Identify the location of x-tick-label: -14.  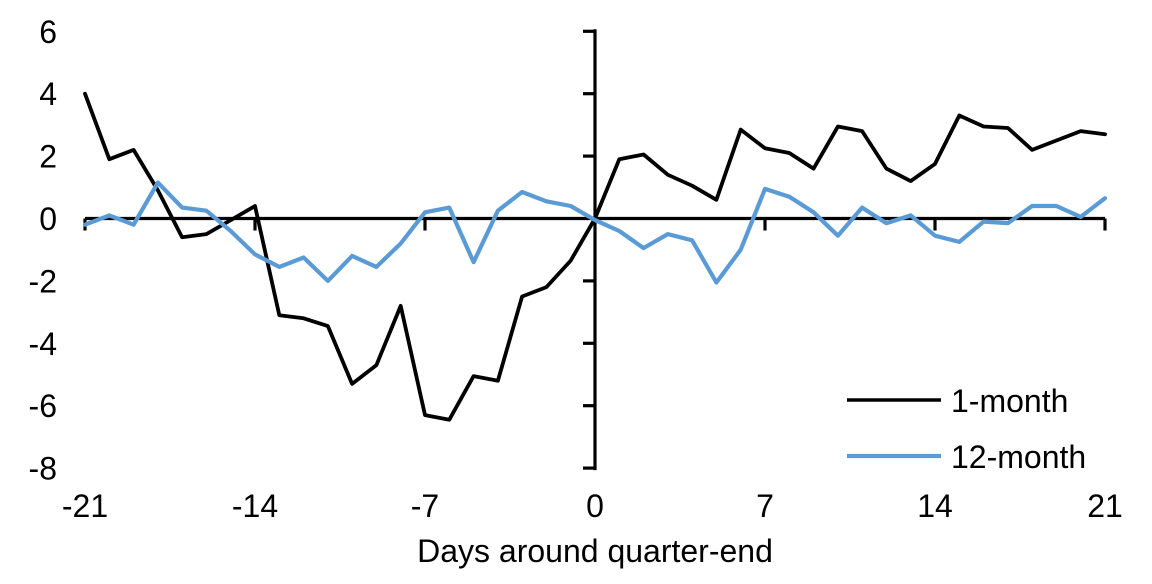
(255, 506).